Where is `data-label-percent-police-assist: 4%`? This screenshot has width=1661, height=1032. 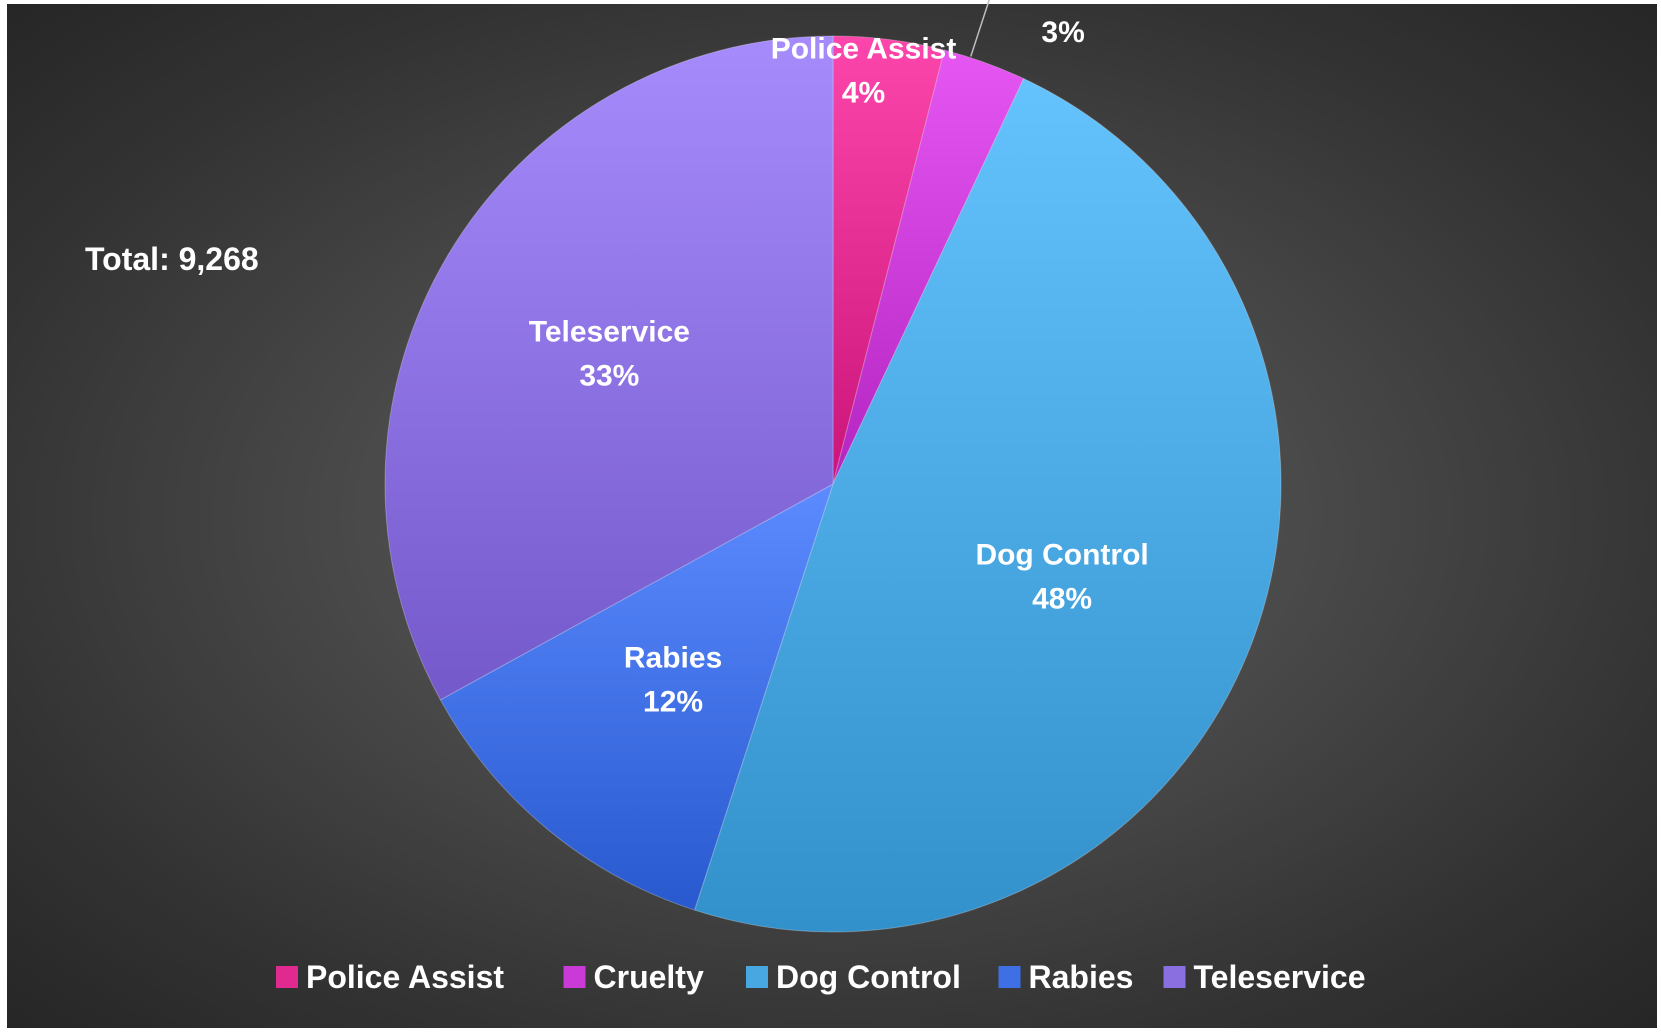 data-label-percent-police-assist: 4% is located at coordinates (863, 92).